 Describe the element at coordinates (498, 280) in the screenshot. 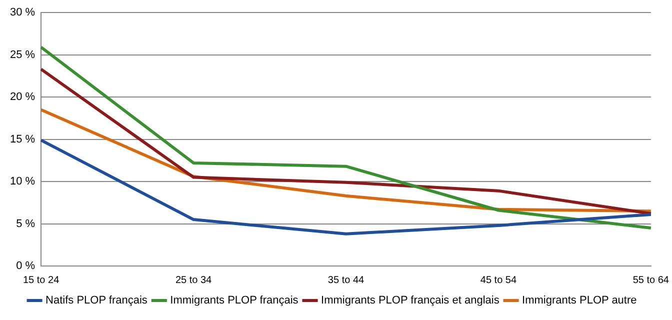

I see `x-tick-label: 45 to 54` at that location.